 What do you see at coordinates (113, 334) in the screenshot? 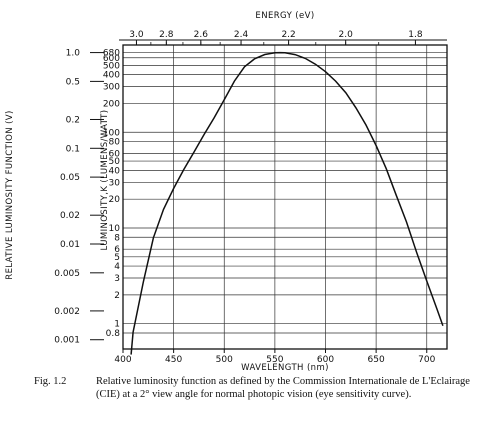
I see `k-tick-label: 0.8` at bounding box center [113, 334].